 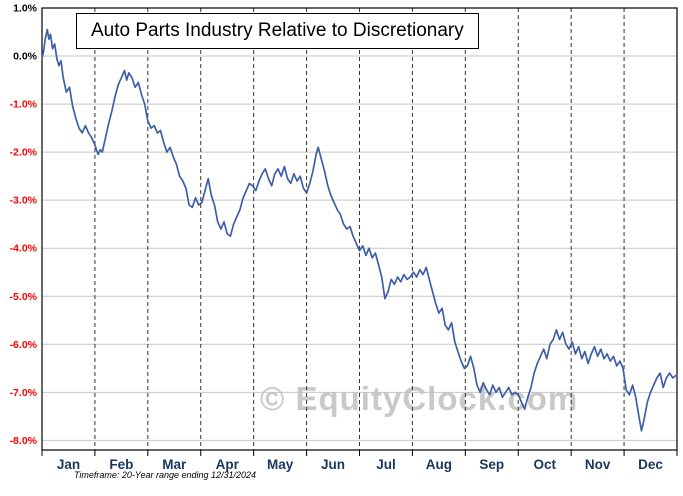 I want to click on month-label: Jul, so click(x=386, y=464).